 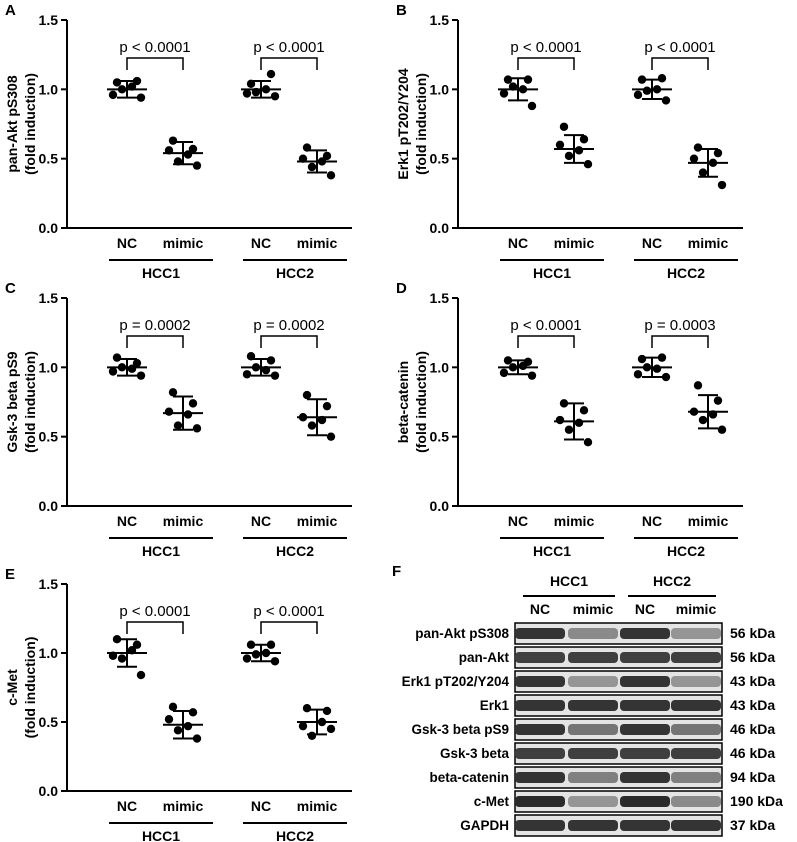 What do you see at coordinates (628, 801) in the screenshot?
I see `blot-row: c-Met 190 kDa` at bounding box center [628, 801].